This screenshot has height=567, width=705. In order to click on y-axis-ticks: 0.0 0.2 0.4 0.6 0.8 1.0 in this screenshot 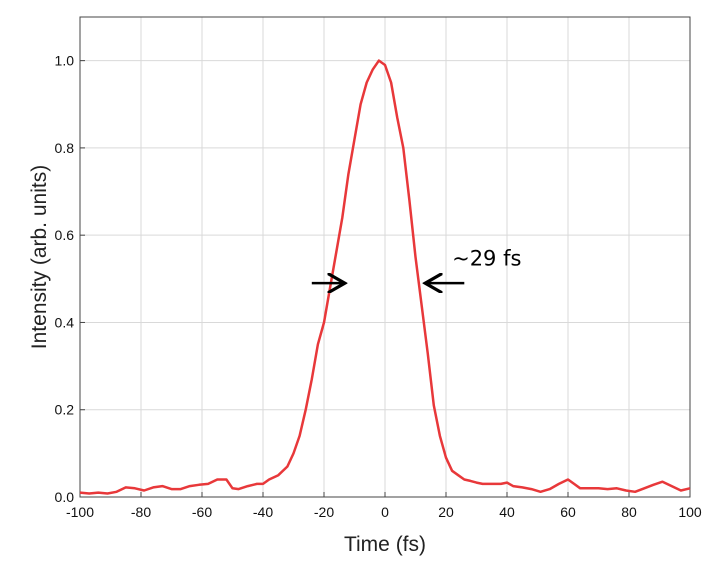, I will do `click(70, 279)`.